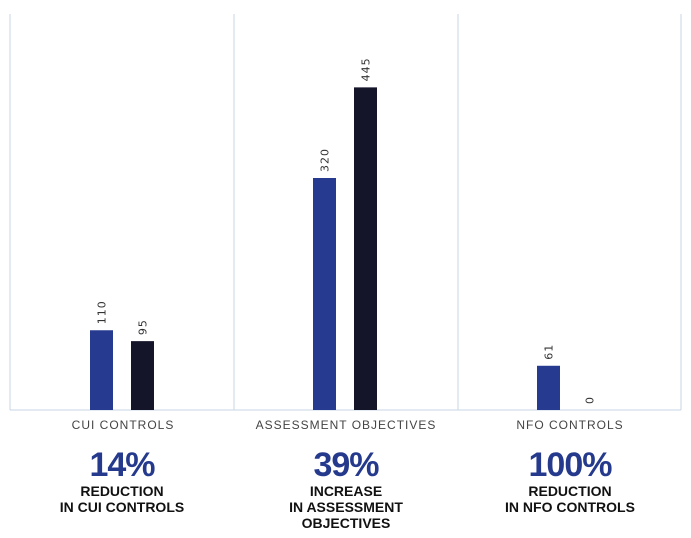 This screenshot has height=538, width=691. I want to click on data-label-series1-cat2: 0, so click(590, 400).